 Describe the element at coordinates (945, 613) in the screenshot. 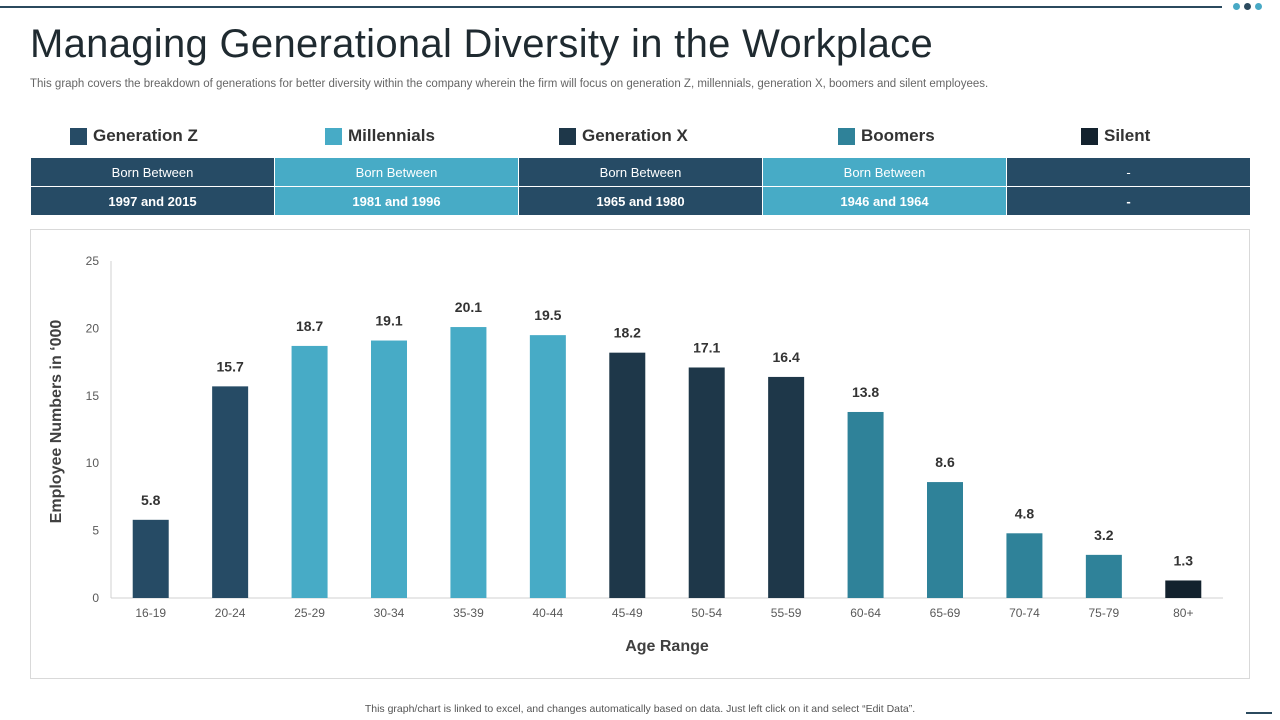

I see `x-tick-label: 65-69` at that location.